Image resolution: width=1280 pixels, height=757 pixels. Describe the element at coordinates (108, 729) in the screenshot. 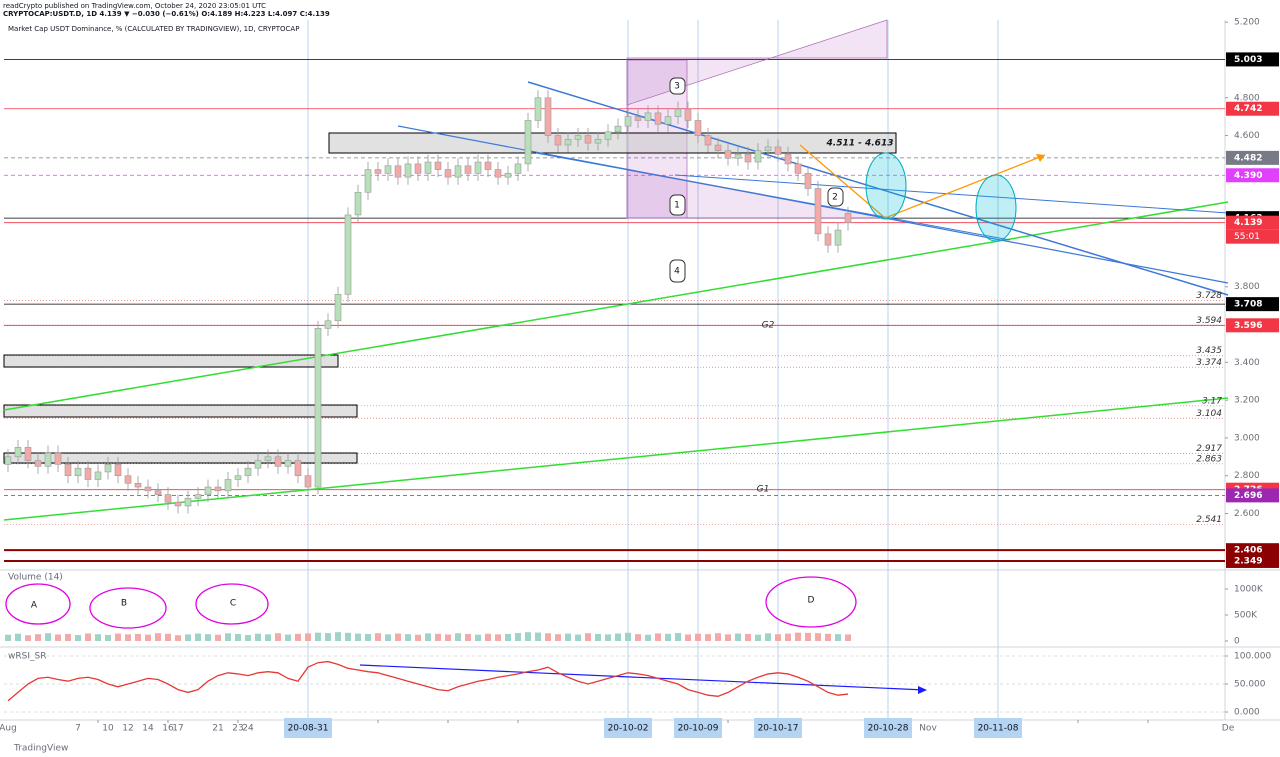

I see `x-tick-label: 10` at that location.